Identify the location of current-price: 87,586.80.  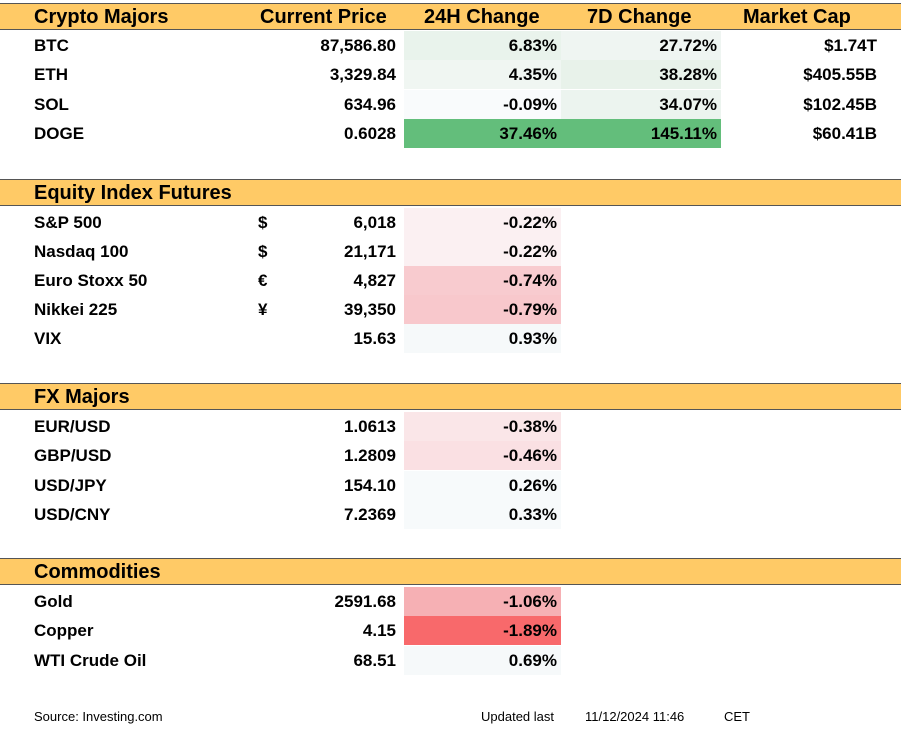
(358, 45).